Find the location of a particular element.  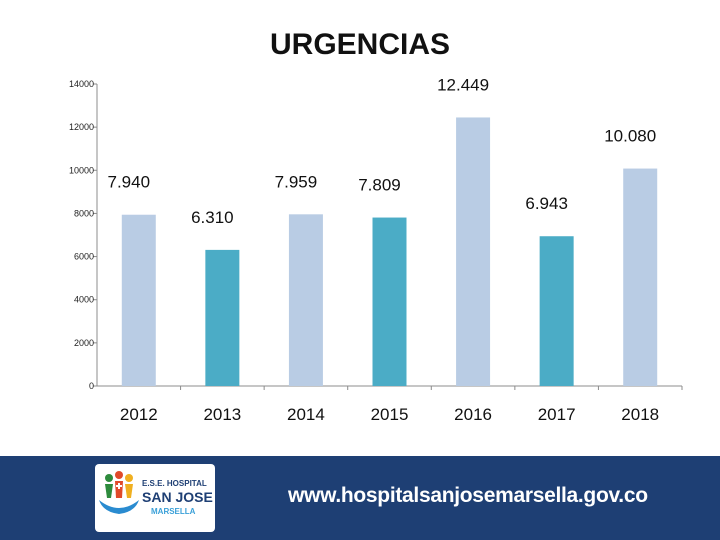

logo-line-1: E.S.E. HOSPITAL is located at coordinates (174, 483).